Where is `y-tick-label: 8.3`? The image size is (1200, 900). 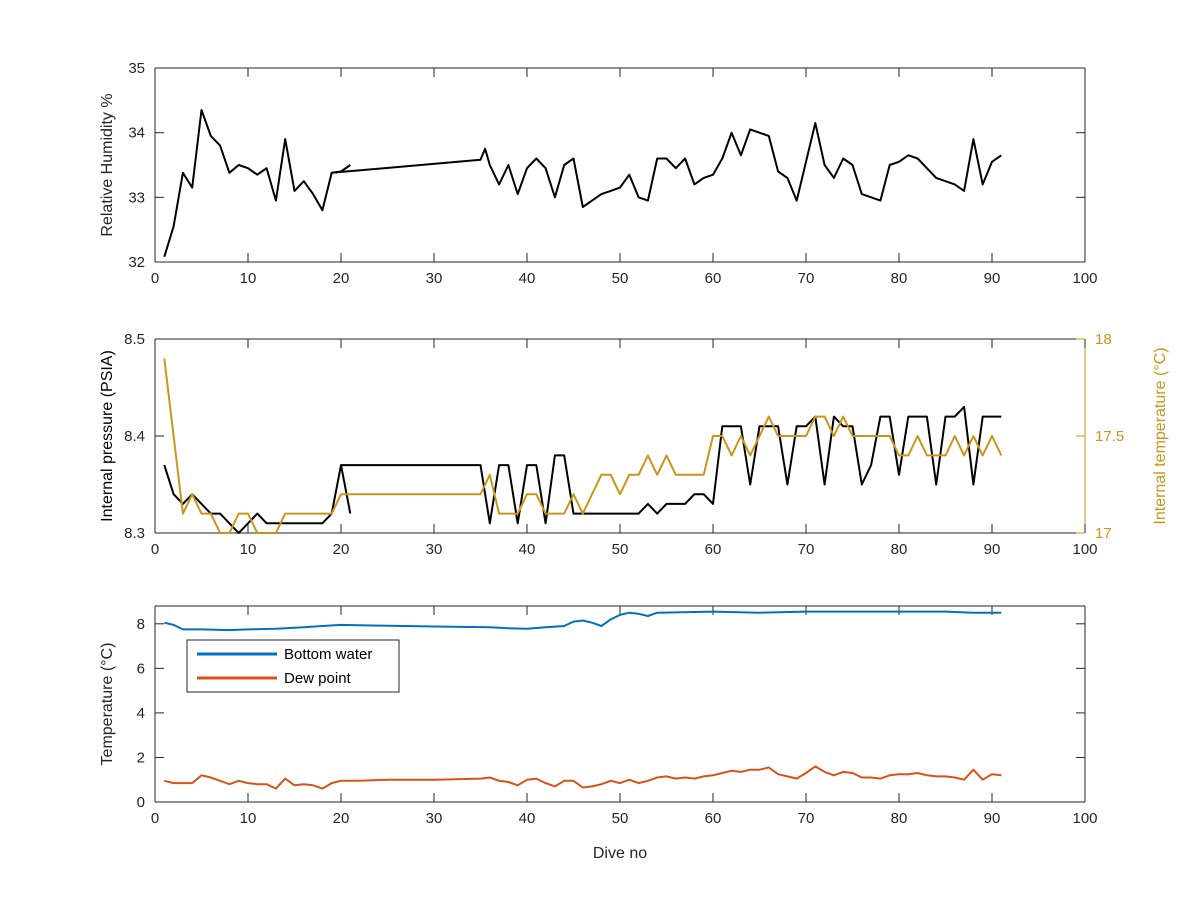 y-tick-label: 8.3 is located at coordinates (134, 533).